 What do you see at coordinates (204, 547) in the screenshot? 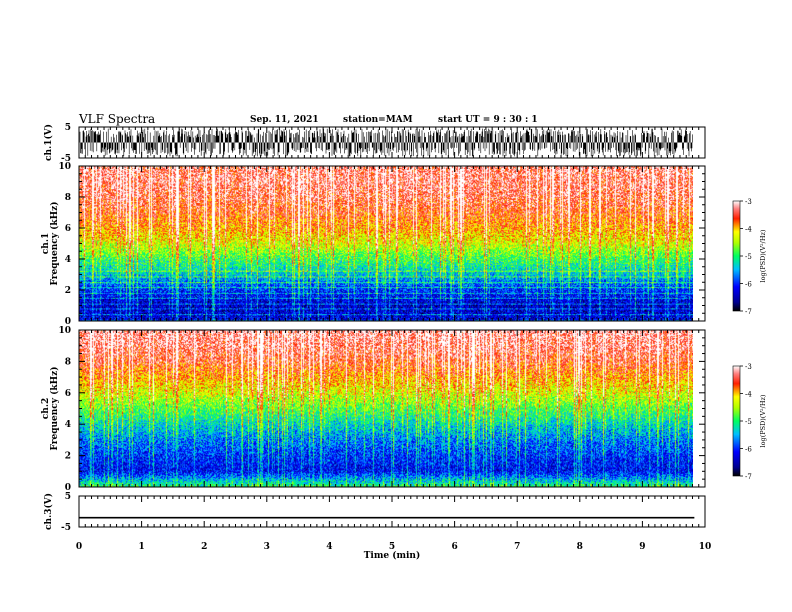
I see `x-tick-label: 2` at bounding box center [204, 547].